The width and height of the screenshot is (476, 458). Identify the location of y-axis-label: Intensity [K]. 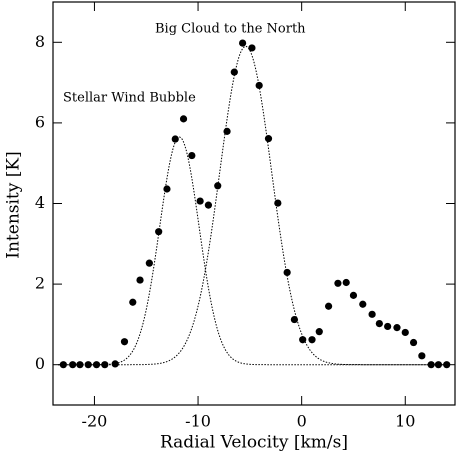
(14, 204).